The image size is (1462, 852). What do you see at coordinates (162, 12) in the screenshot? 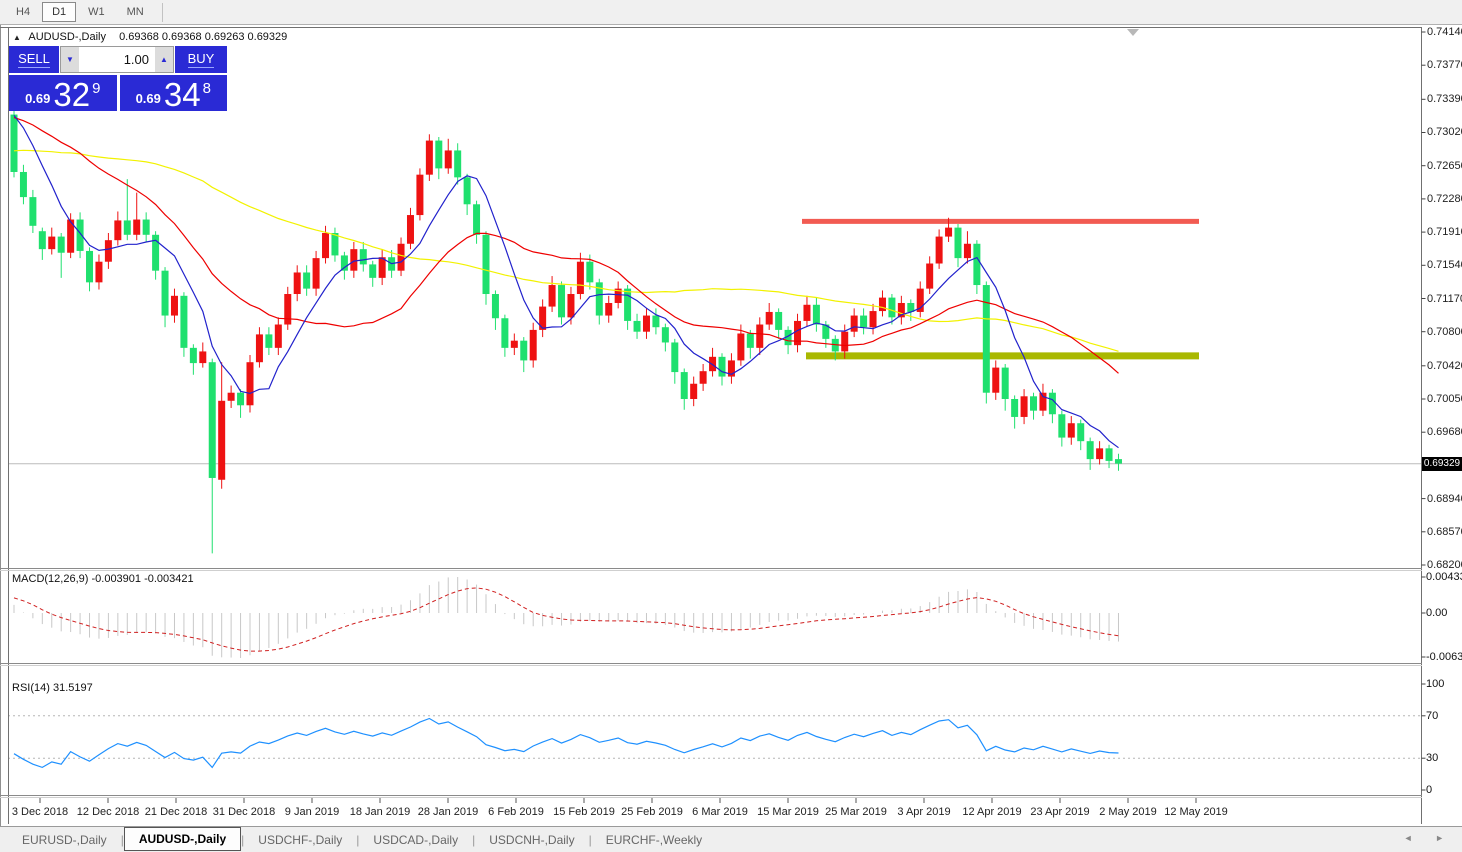
I see `toolbar-separator` at bounding box center [162, 12].